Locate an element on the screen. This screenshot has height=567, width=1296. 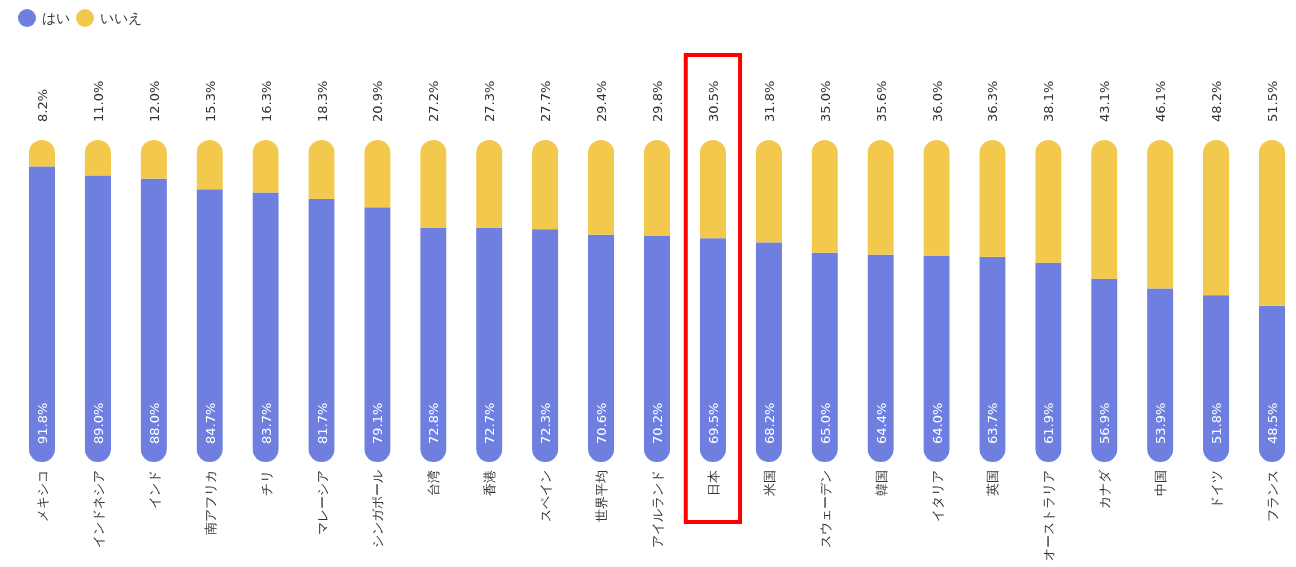
data-label: 35.0% is located at coordinates (825, 101).